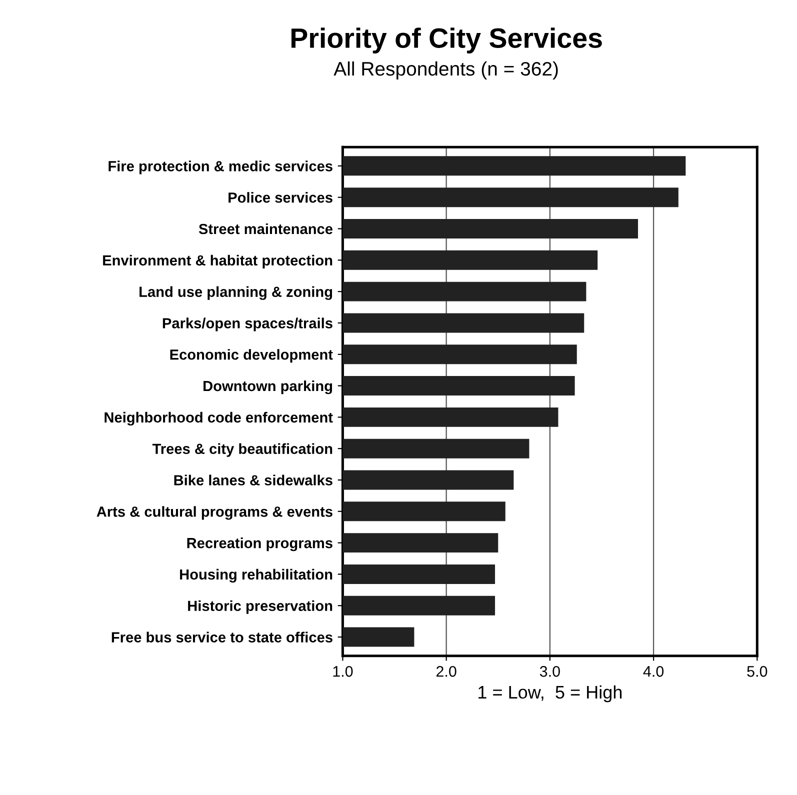 Image resolution: width=797 pixels, height=795 pixels. I want to click on y-tick-label: Street maintenance, so click(265, 228).